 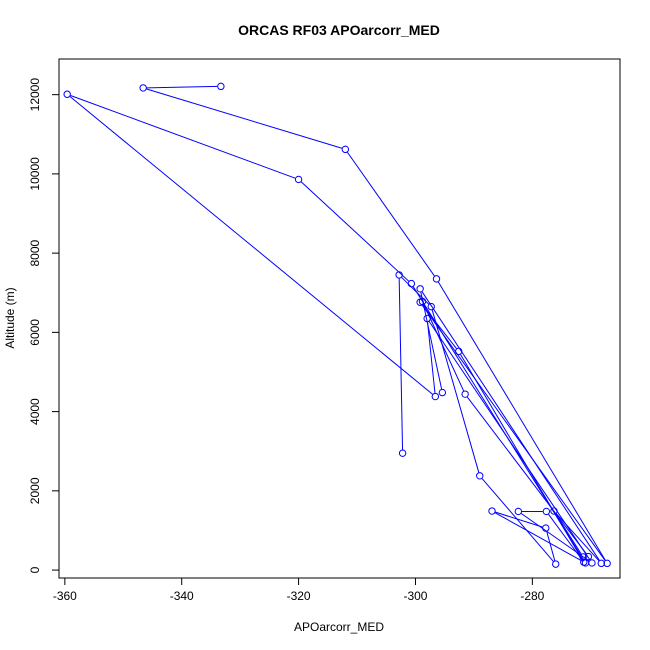 I want to click on y-tick-label: 6000, so click(x=35, y=332).